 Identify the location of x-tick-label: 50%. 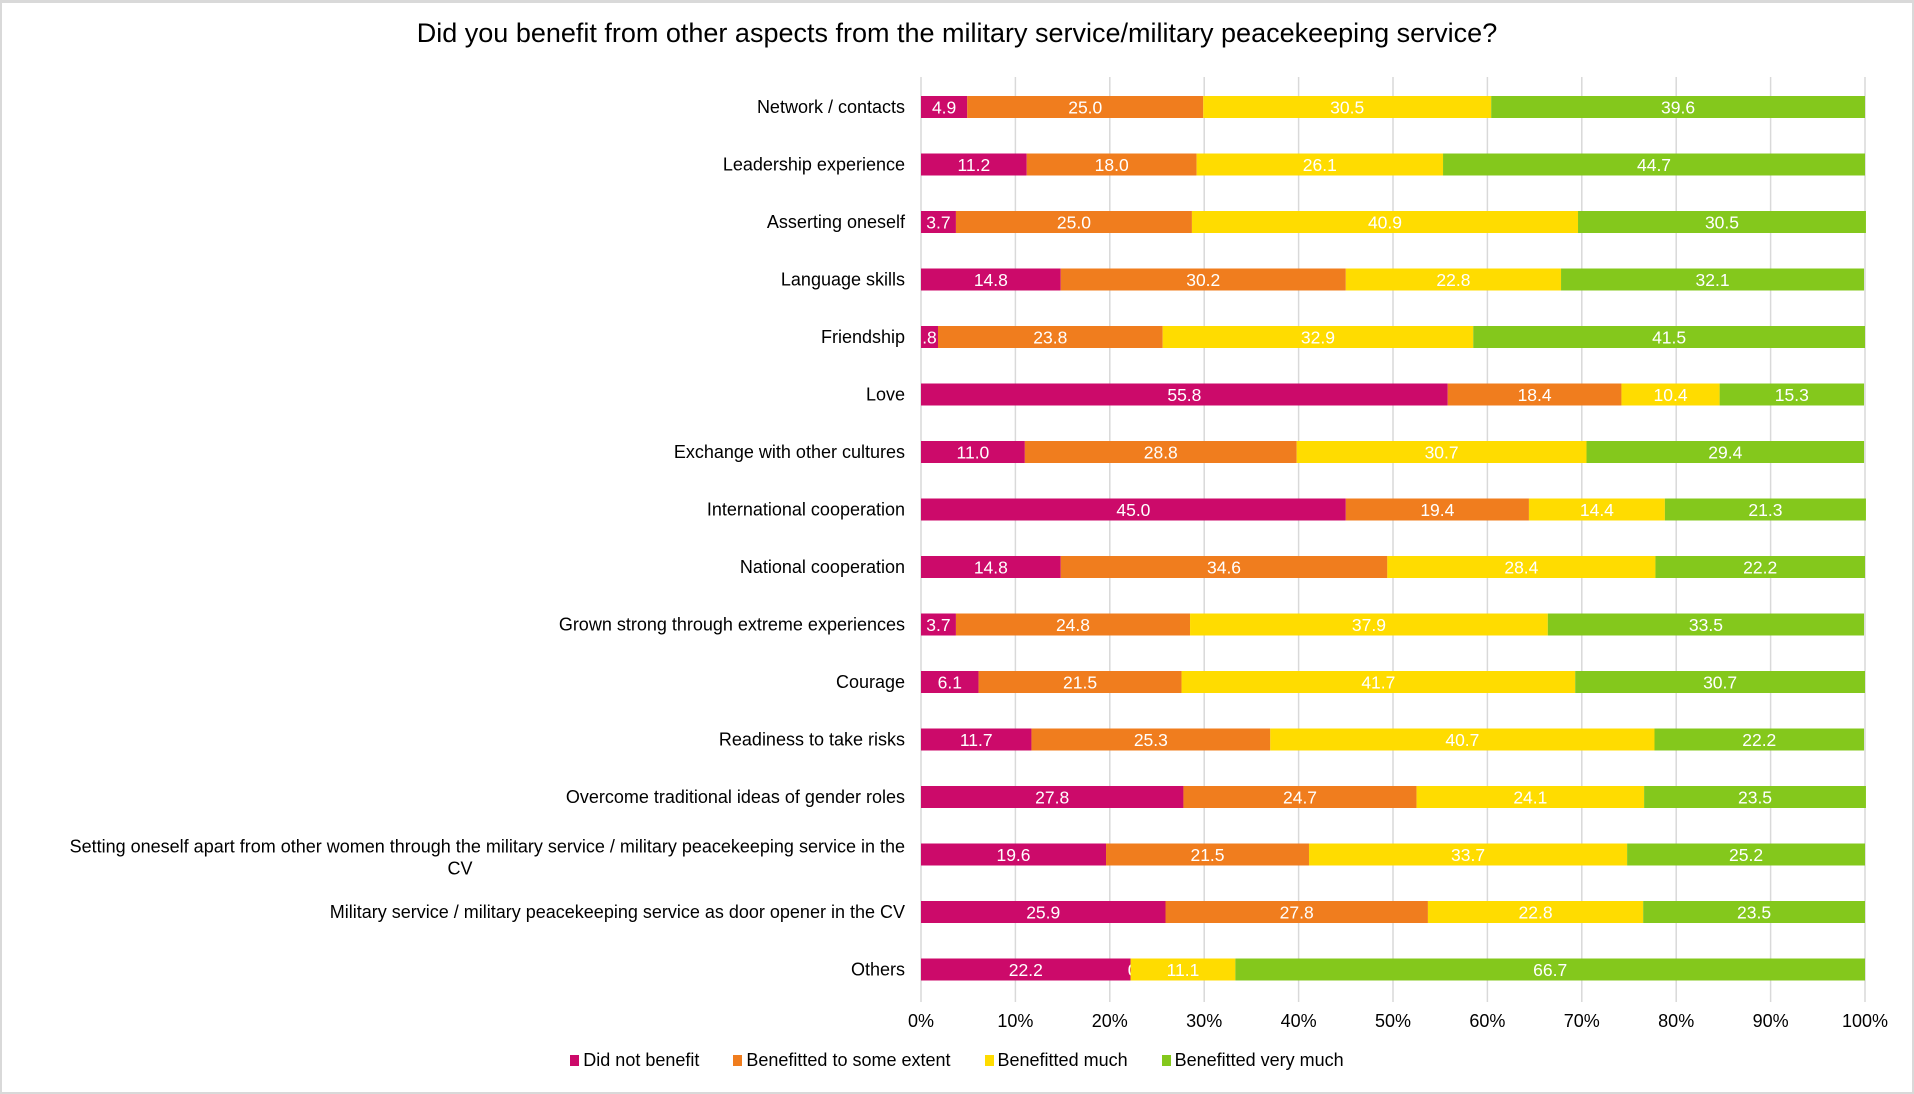
(1393, 1021).